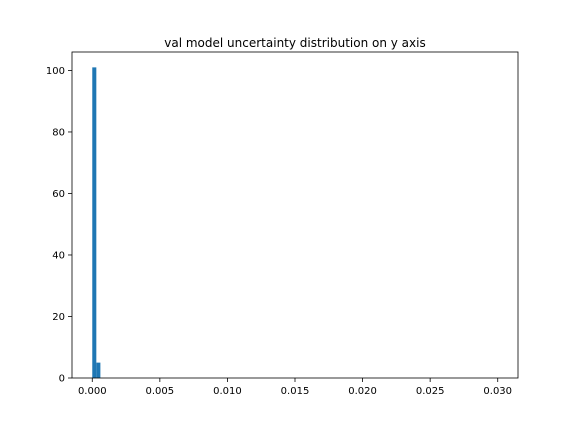  What do you see at coordinates (55, 71) in the screenshot?
I see `y-tick-label: 100` at bounding box center [55, 71].